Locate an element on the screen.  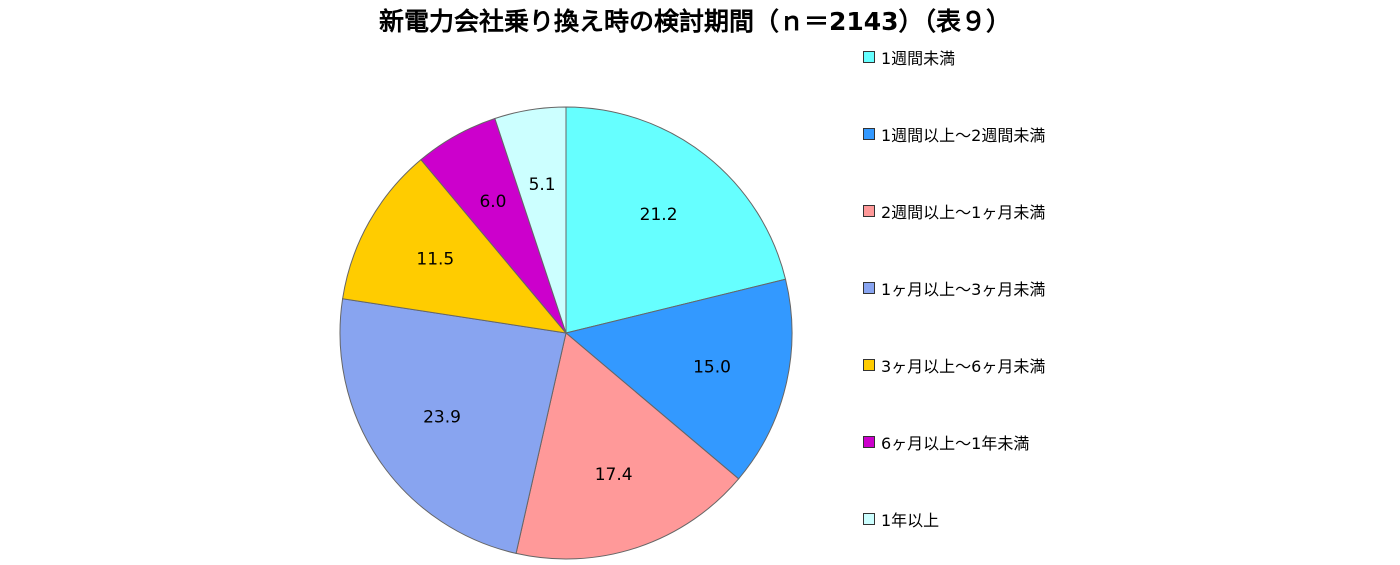
legend-item-6: 6ヶ月以上～1年未満 is located at coordinates (946, 442).